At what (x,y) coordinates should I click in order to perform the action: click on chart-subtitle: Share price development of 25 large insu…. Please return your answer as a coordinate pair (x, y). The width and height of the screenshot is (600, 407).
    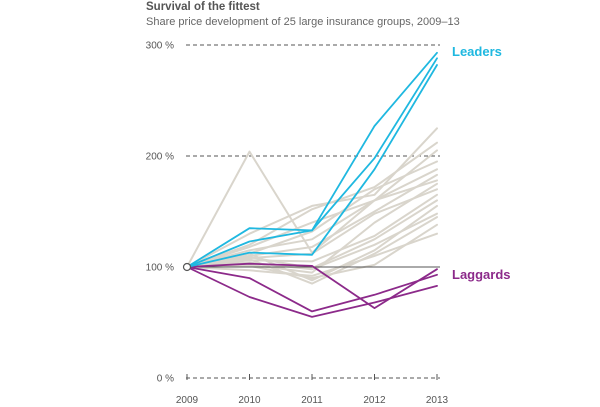
    Looking at the image, I should click on (303, 22).